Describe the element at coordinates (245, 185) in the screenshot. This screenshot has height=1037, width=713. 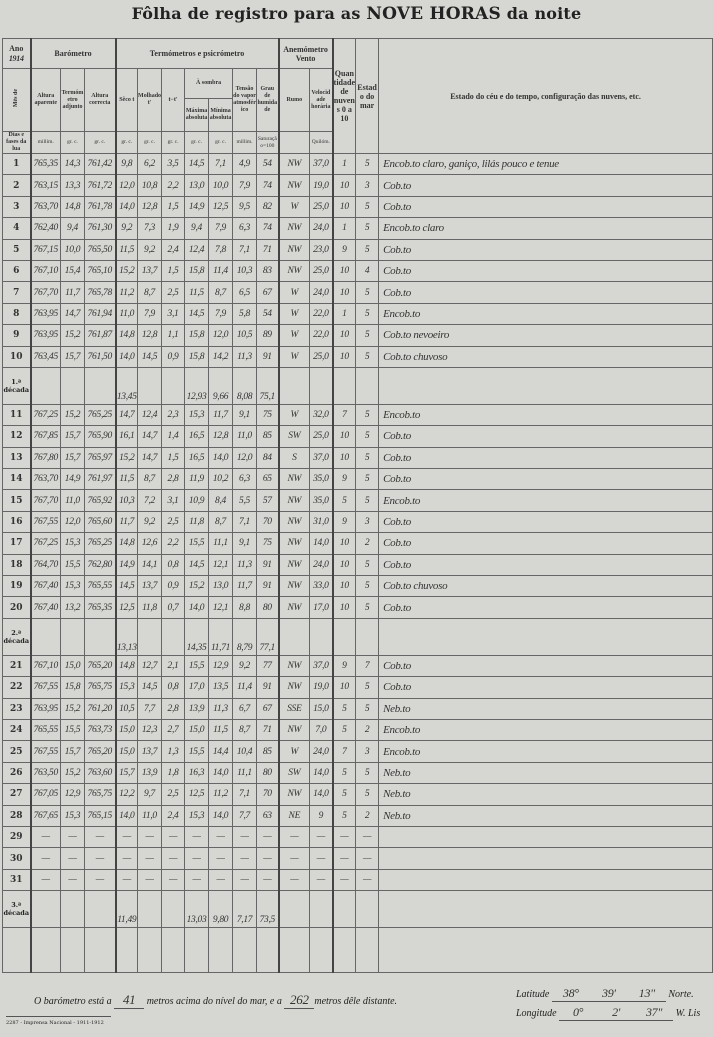
I see `cell-tensao: 7,9` at that location.